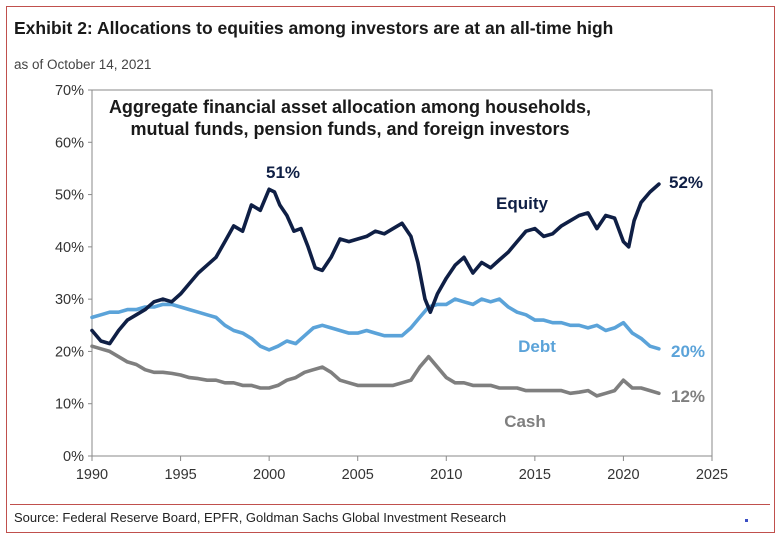 The width and height of the screenshot is (783, 541). What do you see at coordinates (83, 64) in the screenshot?
I see `exhibit-subtitle: as of October 14, 2021` at bounding box center [83, 64].